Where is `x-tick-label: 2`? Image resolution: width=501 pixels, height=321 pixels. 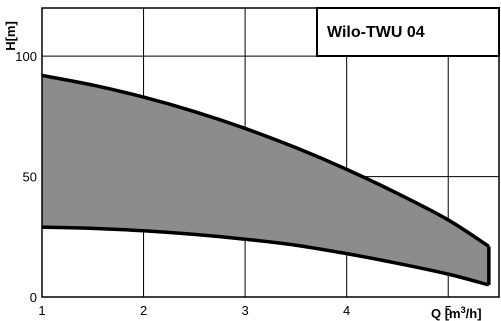 x-tick-label: 2 is located at coordinates (143, 310).